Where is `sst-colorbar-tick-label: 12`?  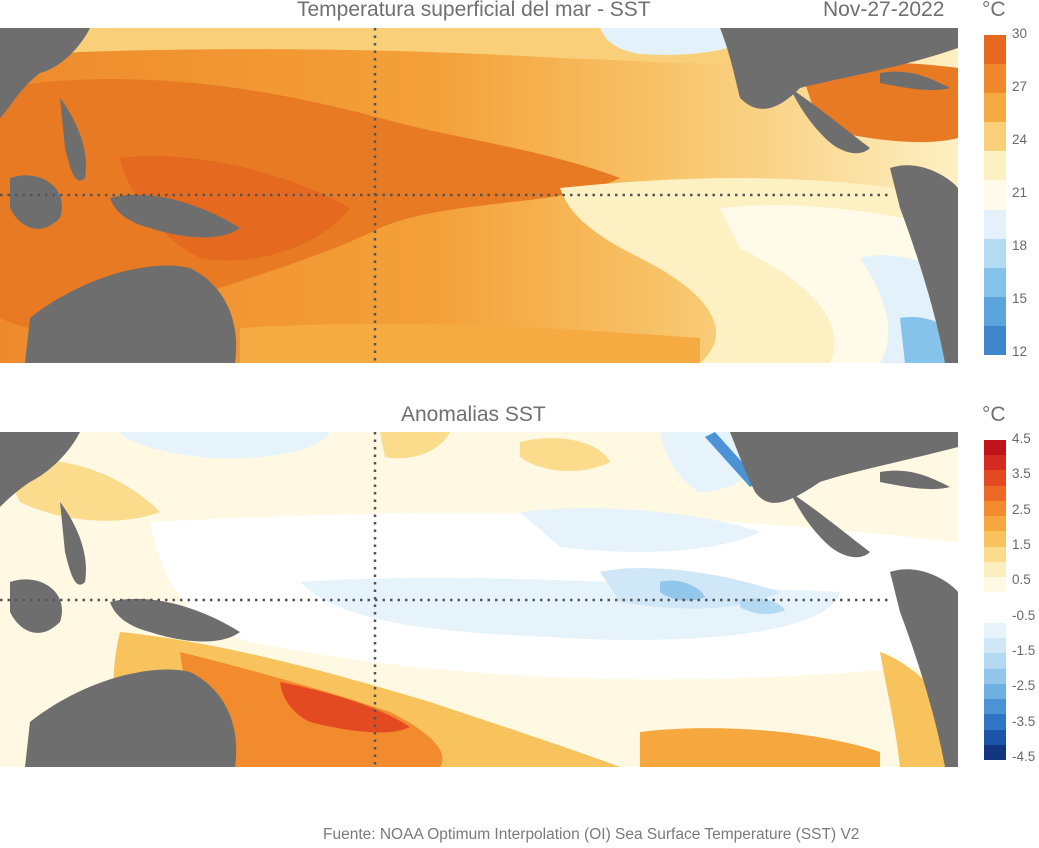
sst-colorbar-tick-label: 12 is located at coordinates (1020, 351).